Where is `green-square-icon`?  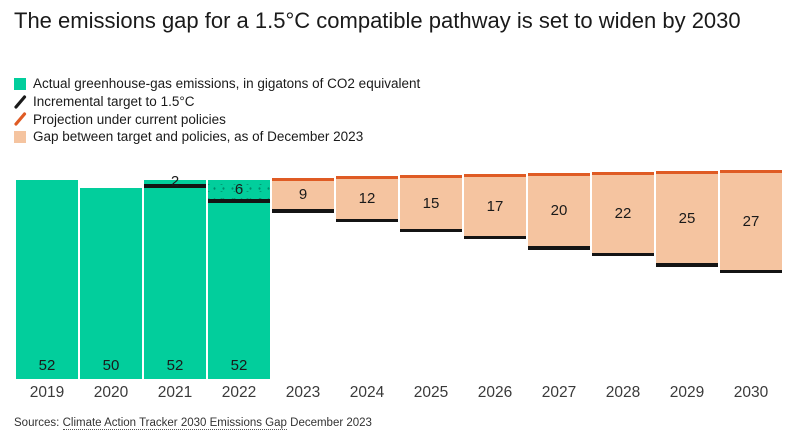 green-square-icon is located at coordinates (20, 83).